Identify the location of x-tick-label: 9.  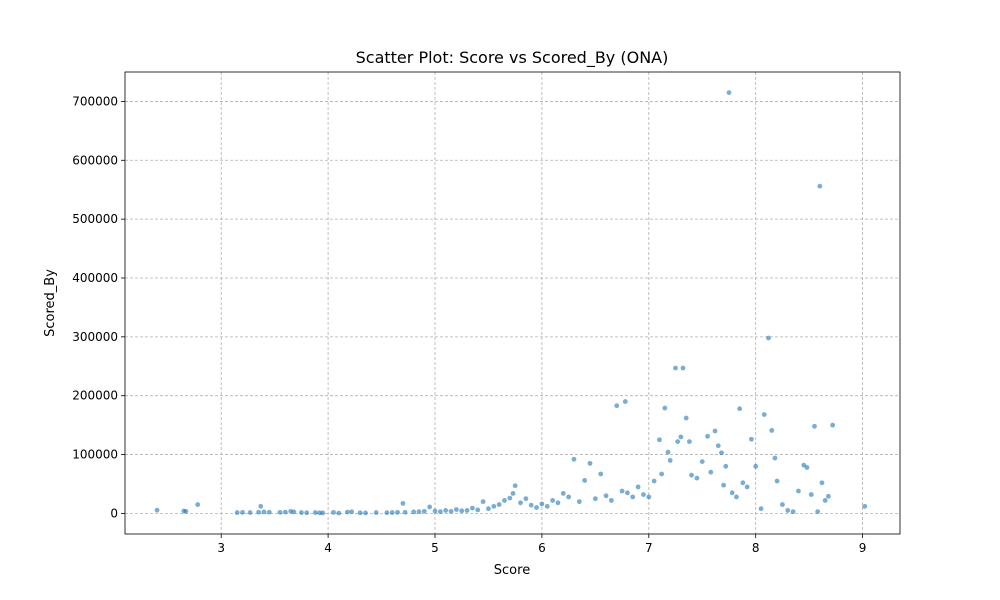
(863, 548).